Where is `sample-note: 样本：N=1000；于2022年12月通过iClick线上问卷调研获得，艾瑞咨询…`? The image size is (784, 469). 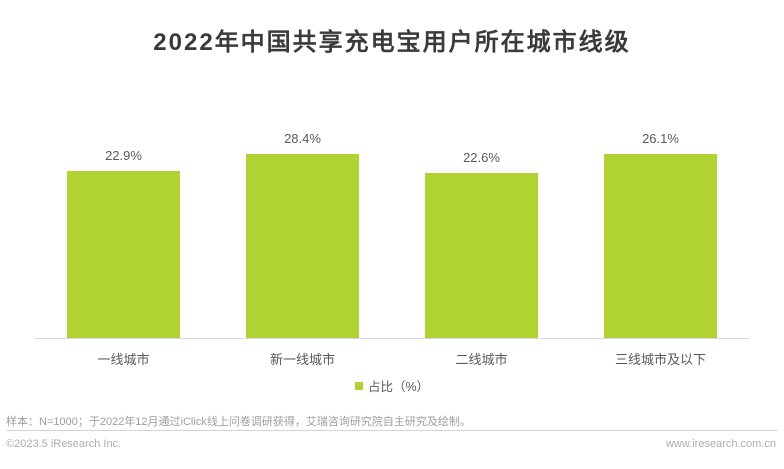 sample-note: 样本：N=1000；于2022年12月通过iClick线上问卷调研获得，艾瑞咨询… is located at coordinates (238, 422).